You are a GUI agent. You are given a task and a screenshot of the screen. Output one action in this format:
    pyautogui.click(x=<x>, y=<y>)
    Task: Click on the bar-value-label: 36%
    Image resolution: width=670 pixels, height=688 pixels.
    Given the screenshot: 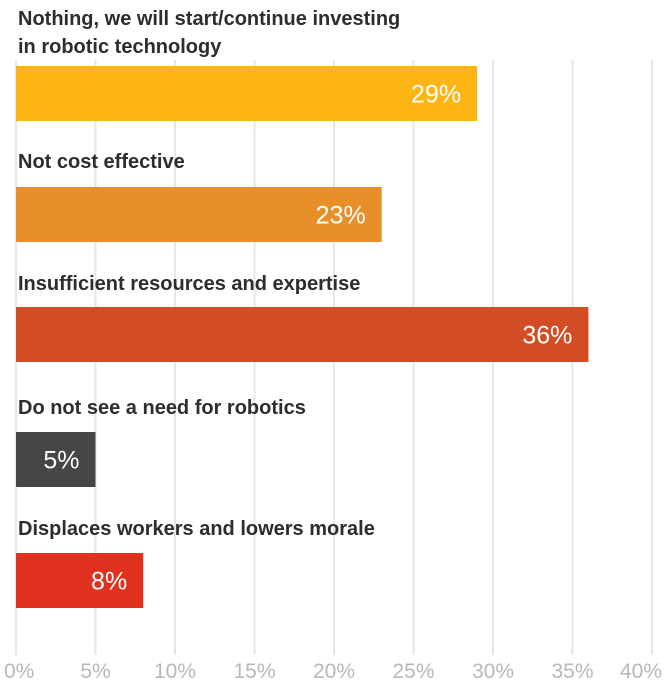 What is the action you would take?
    pyautogui.click(x=547, y=336)
    